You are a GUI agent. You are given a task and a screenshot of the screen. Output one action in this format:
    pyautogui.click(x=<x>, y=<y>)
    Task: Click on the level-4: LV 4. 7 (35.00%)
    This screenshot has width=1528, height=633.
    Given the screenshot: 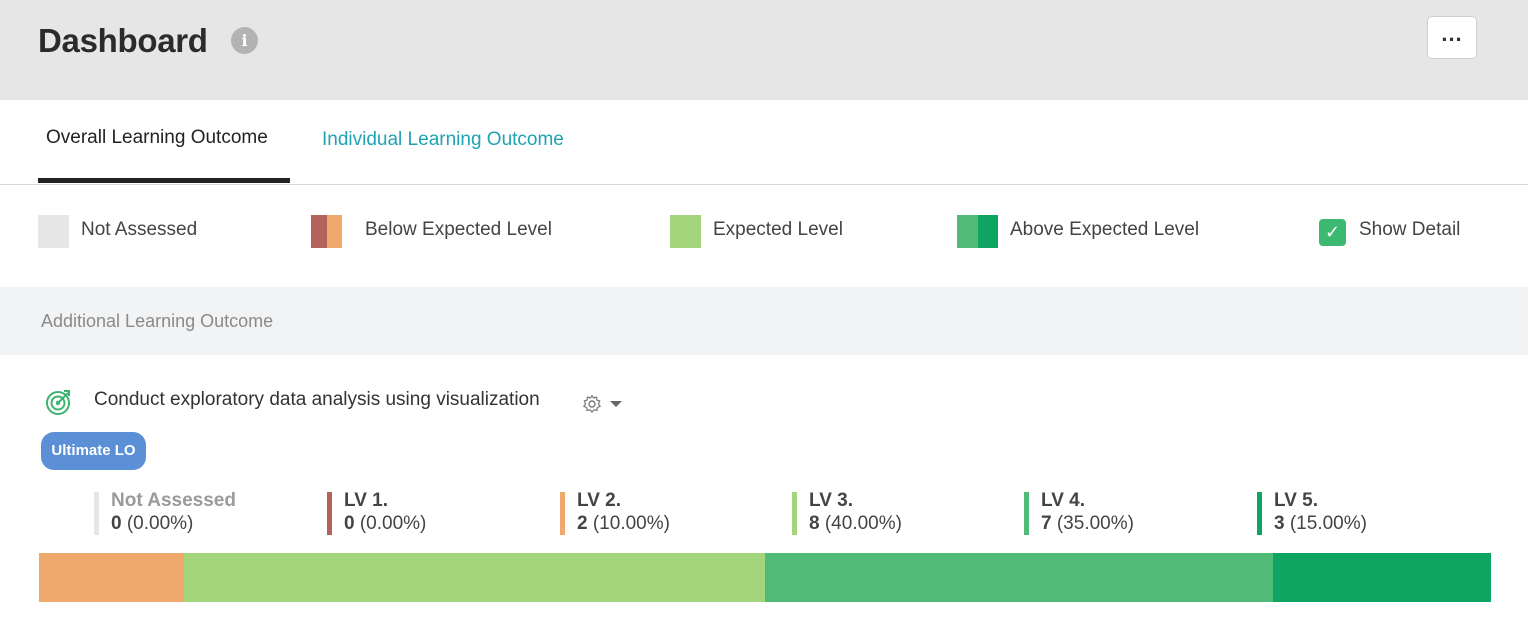 What is the action you would take?
    pyautogui.click(x=1124, y=513)
    